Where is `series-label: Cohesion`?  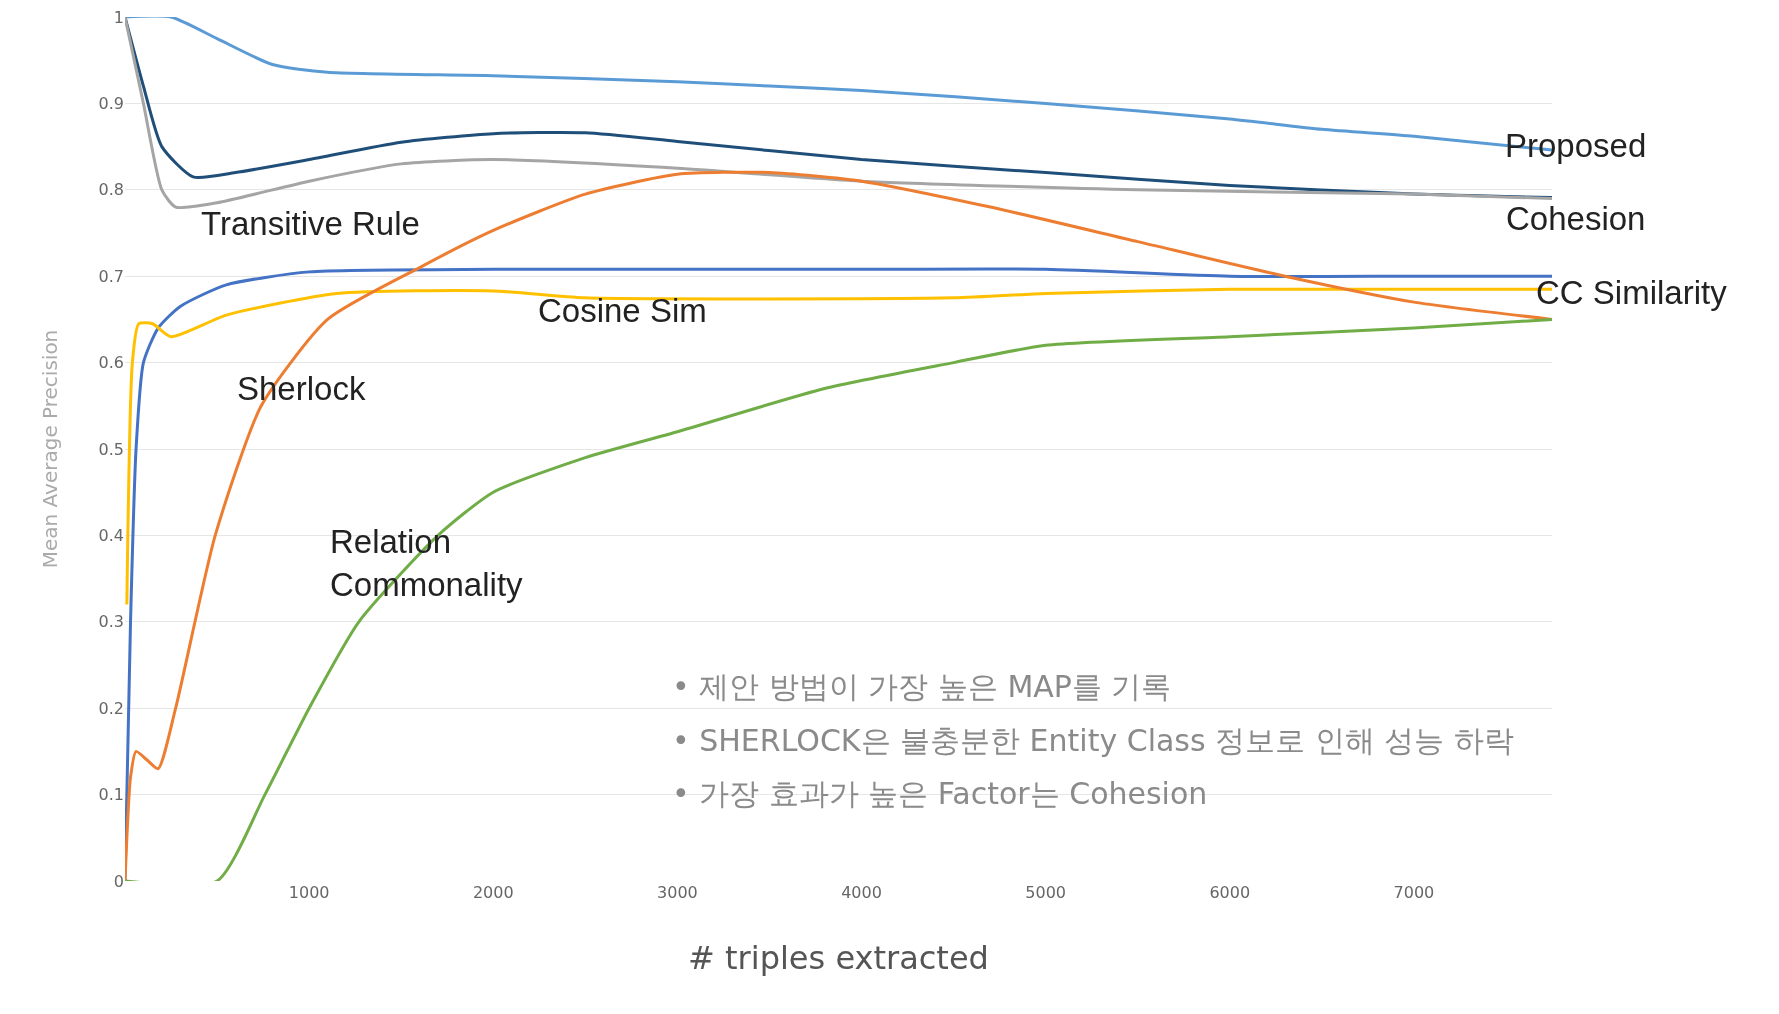 series-label: Cohesion is located at coordinates (1576, 218).